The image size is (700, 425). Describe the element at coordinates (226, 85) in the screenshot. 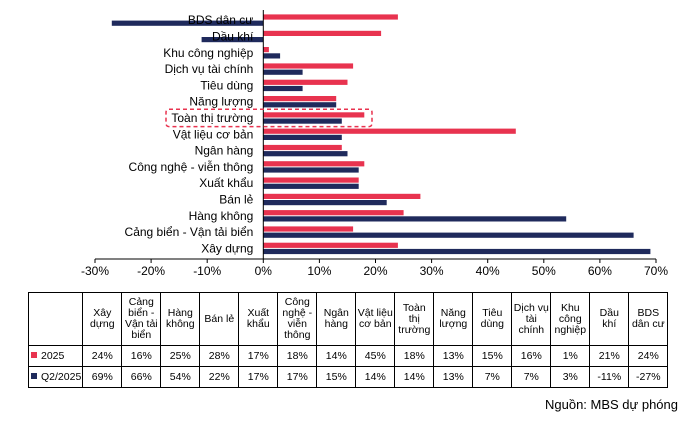

I see `category-label-4: Tiêu dùng` at that location.